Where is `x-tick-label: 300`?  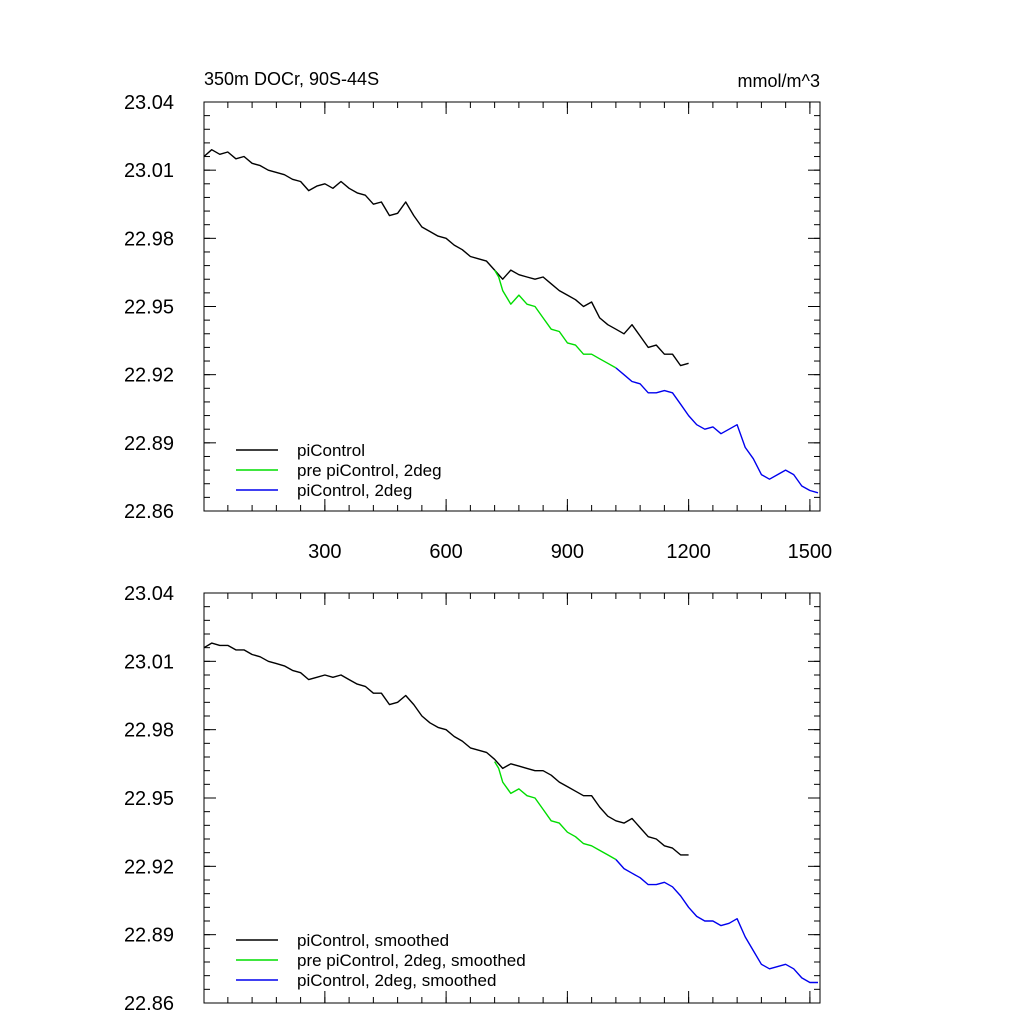
x-tick-label: 300 is located at coordinates (324, 552).